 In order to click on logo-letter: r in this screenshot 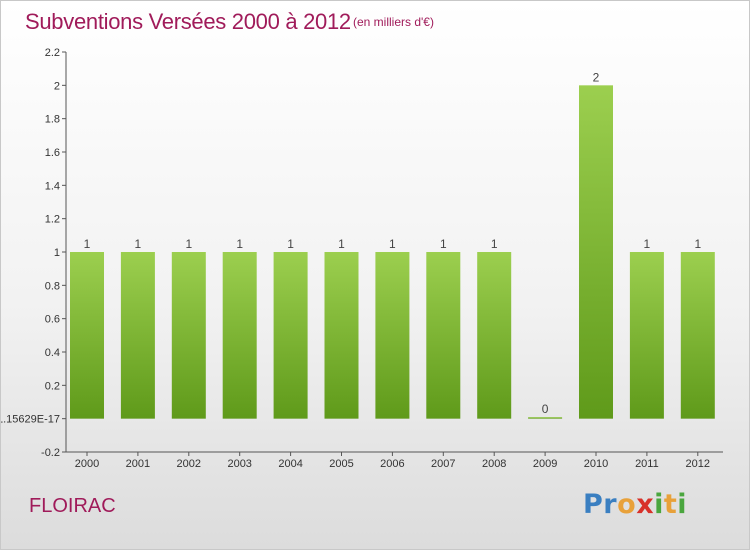, I will do `click(610, 504)`.